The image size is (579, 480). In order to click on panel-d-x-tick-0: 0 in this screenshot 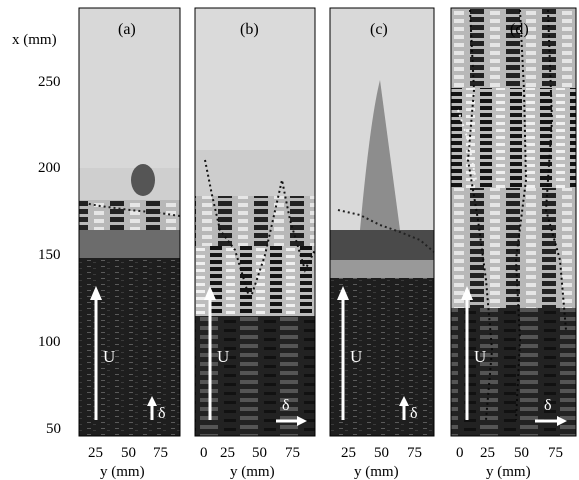, I will do `click(460, 453)`.